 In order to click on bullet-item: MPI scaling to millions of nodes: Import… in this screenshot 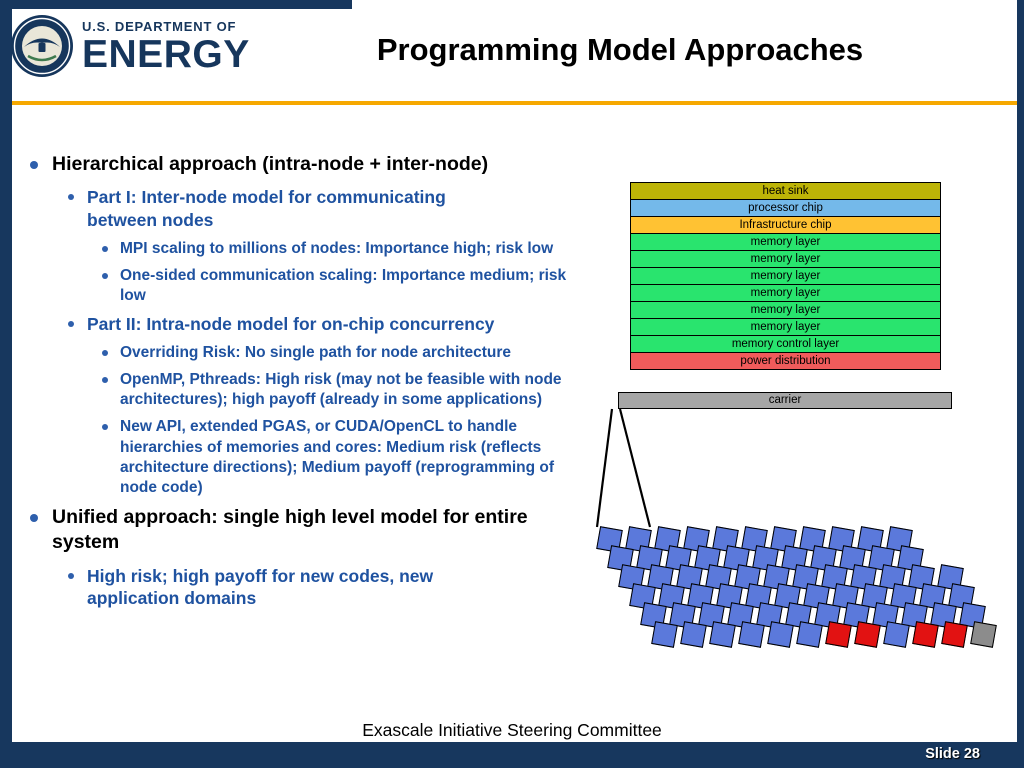, I will do `click(348, 249)`.